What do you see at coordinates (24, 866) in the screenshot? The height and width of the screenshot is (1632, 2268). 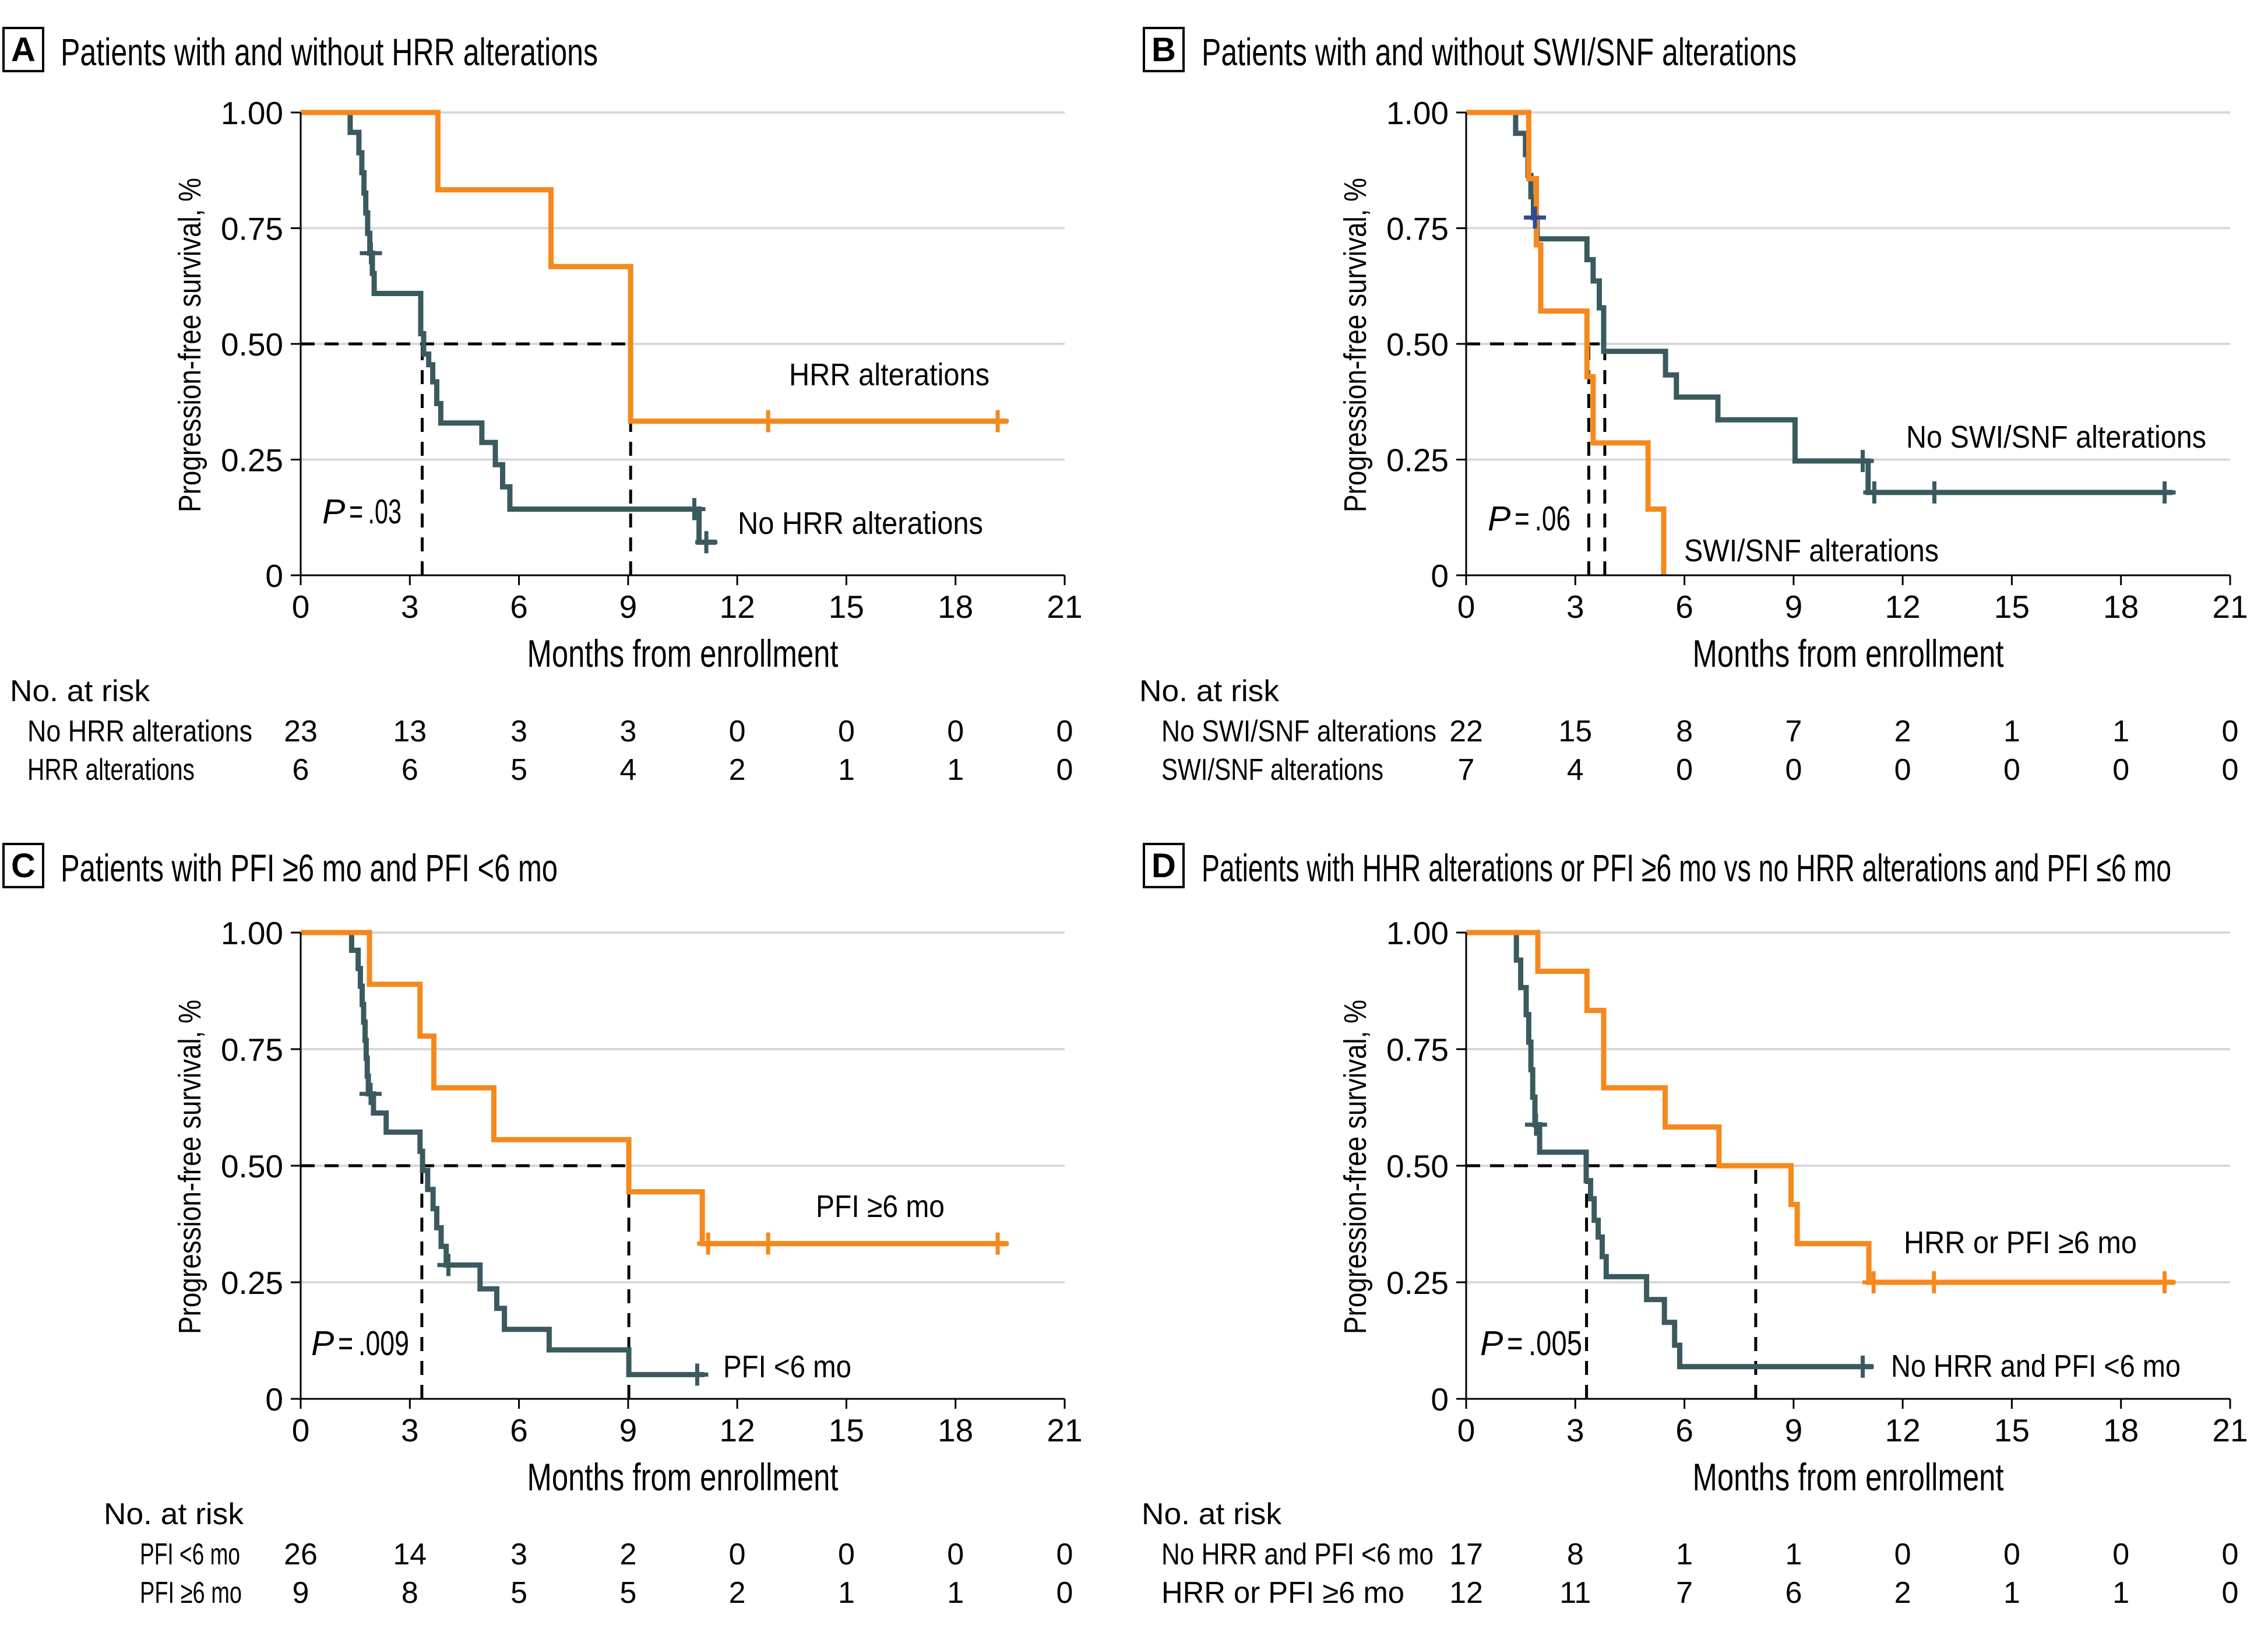 I see `svg-text: C` at bounding box center [24, 866].